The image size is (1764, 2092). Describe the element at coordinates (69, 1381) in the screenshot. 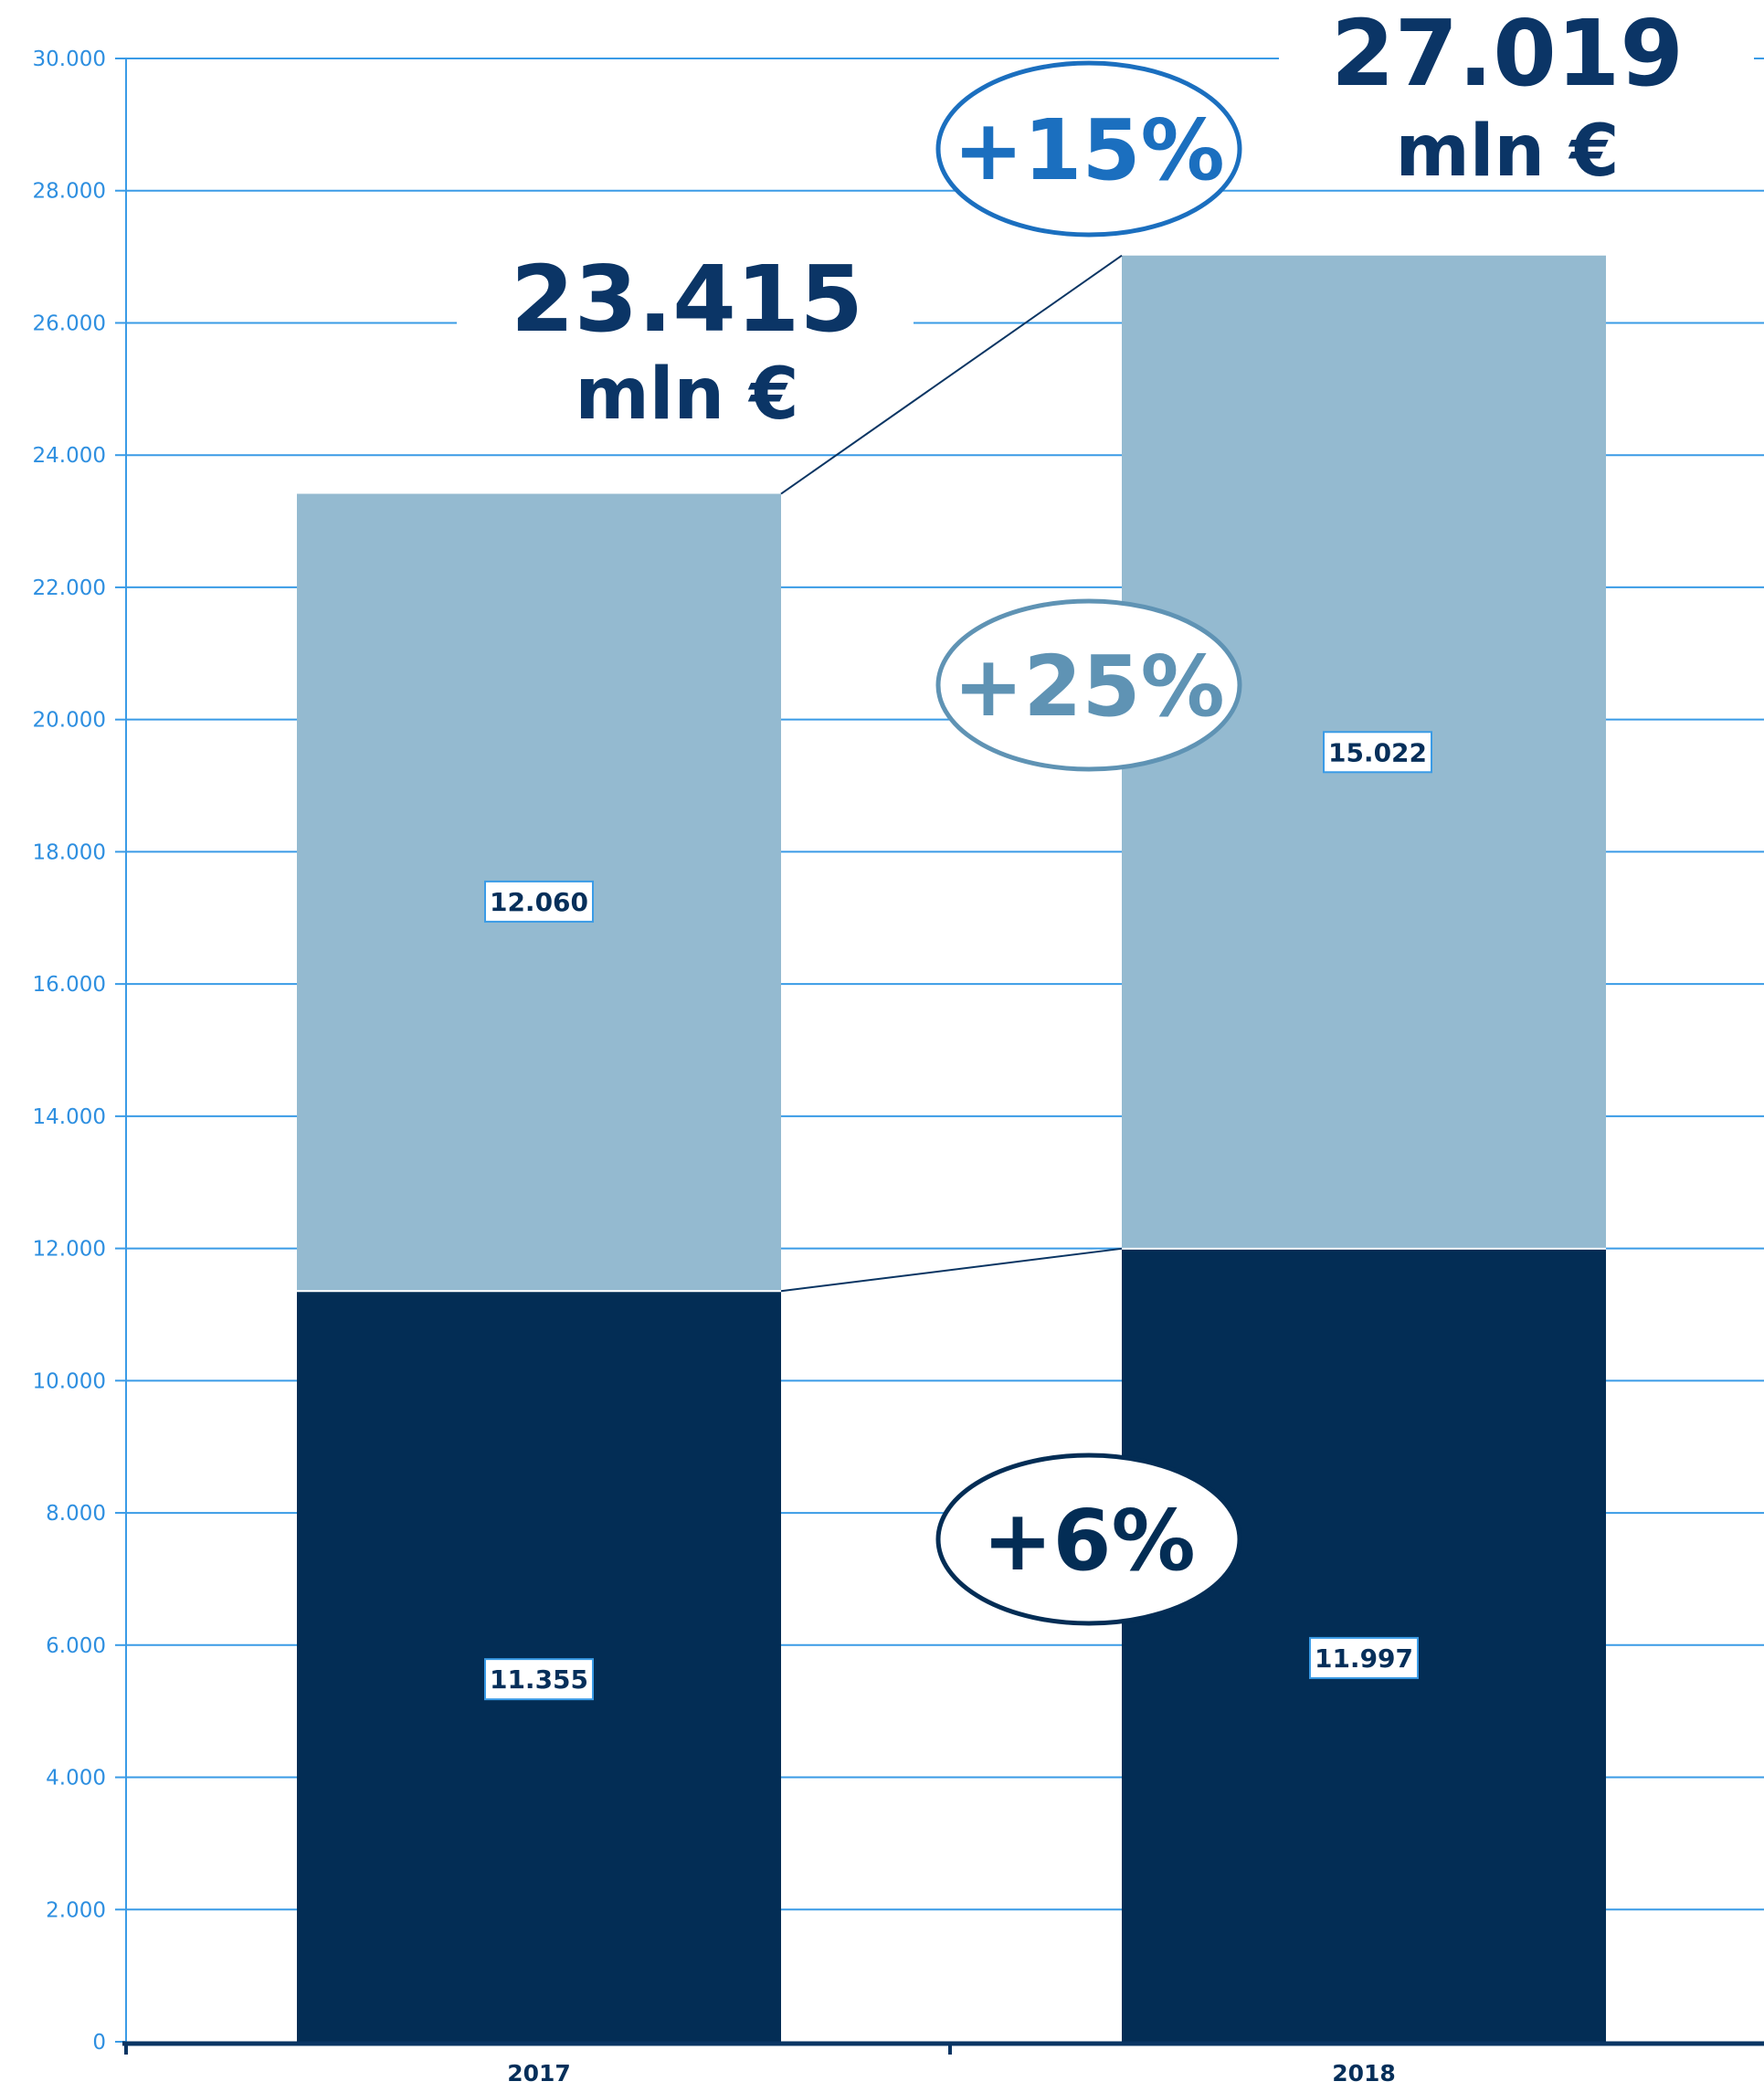

I see `y-tick-label-5: 10.000` at that location.